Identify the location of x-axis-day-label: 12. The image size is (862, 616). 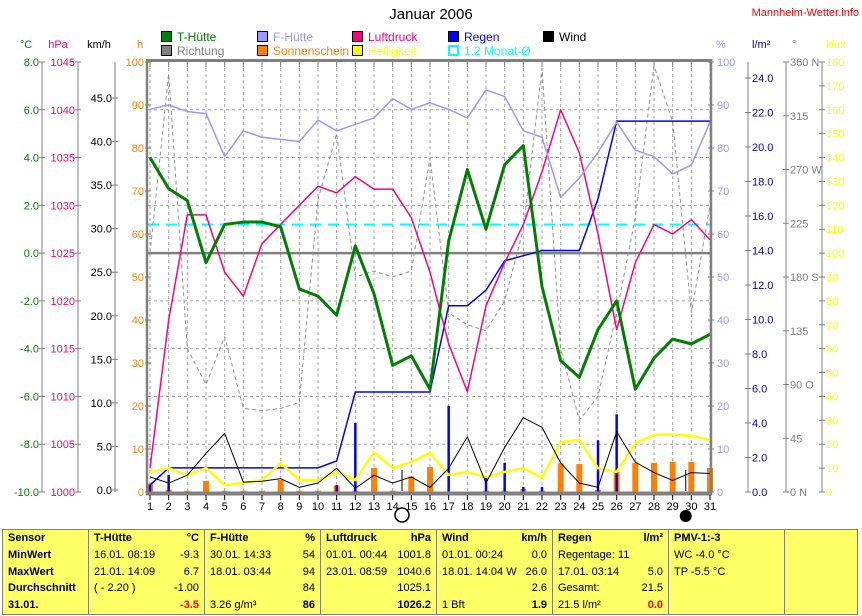
(355, 507).